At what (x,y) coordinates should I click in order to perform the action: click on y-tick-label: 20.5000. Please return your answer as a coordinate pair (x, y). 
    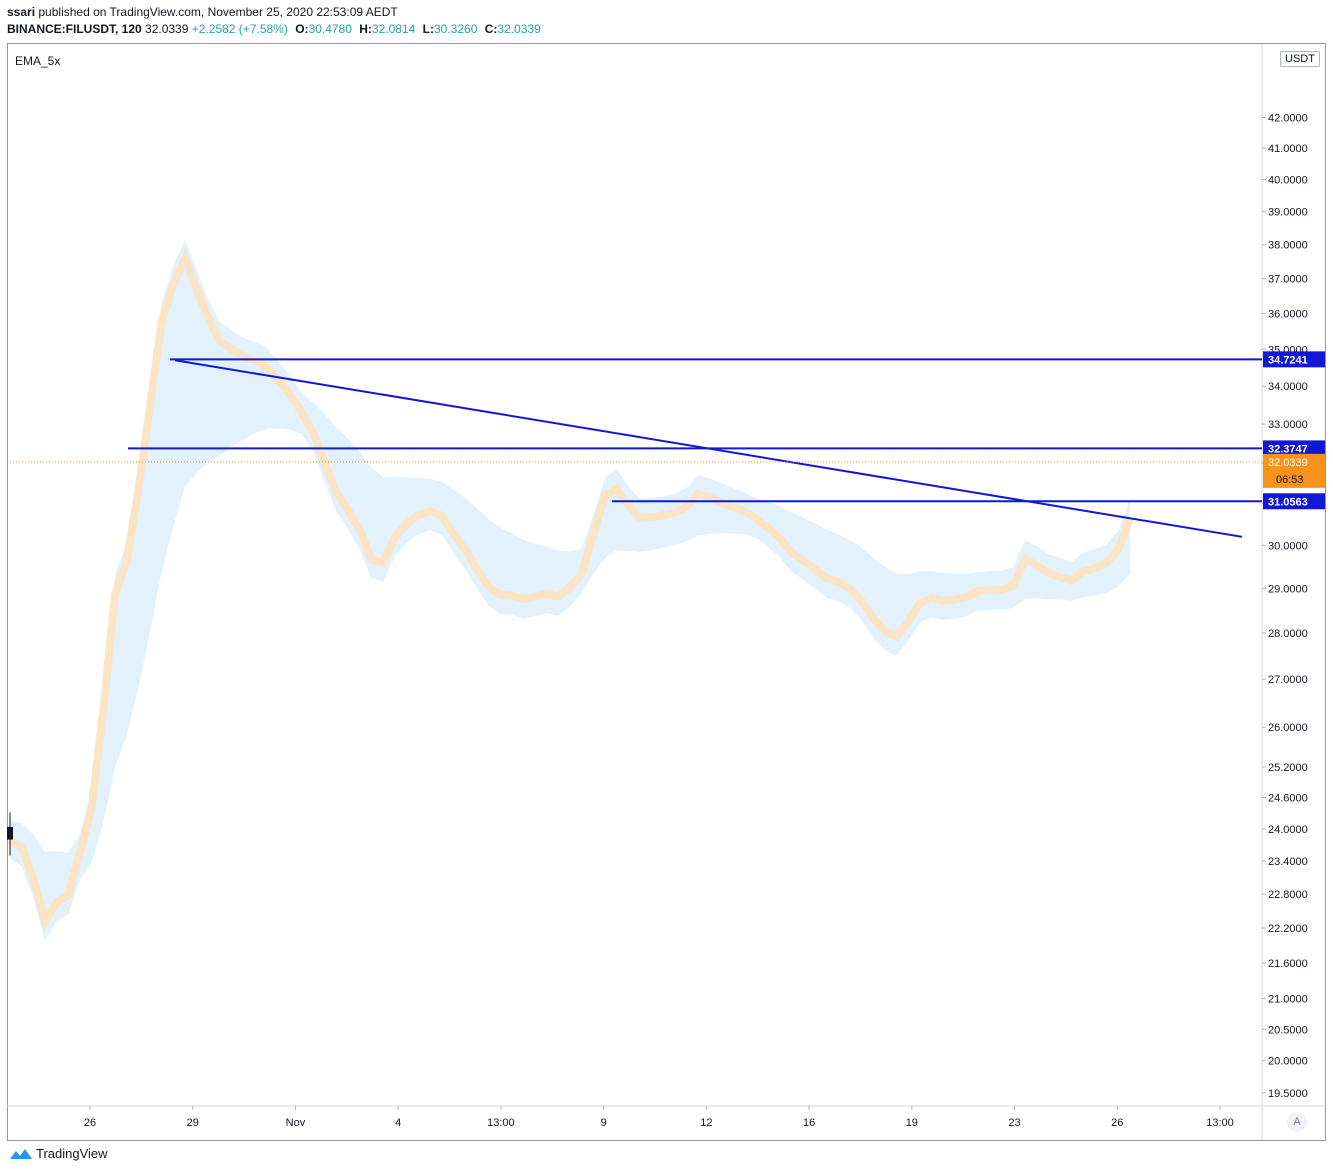
    Looking at the image, I should click on (1288, 1030).